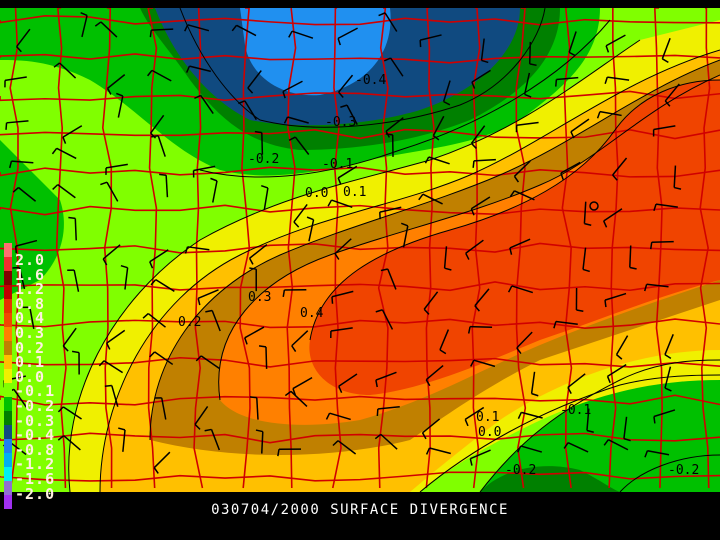 This screenshot has width=720, height=540. I want to click on contour-label: 0.1, so click(487, 417).